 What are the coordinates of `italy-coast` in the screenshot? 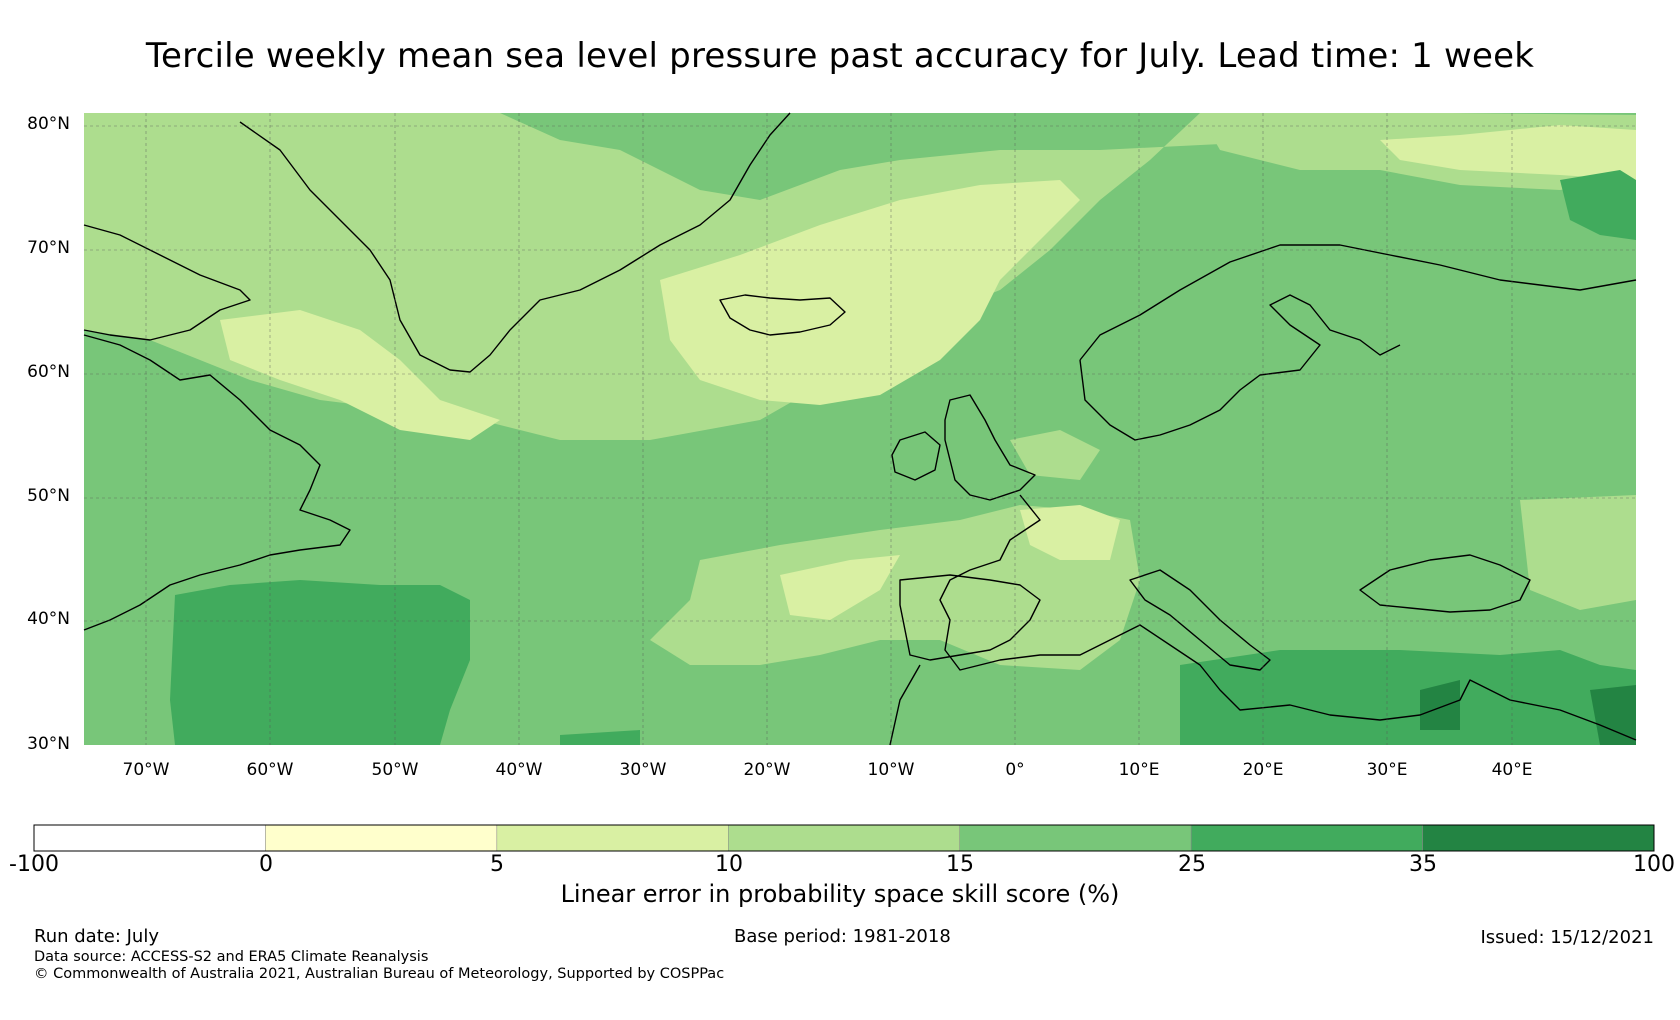 It's located at (1200, 620).